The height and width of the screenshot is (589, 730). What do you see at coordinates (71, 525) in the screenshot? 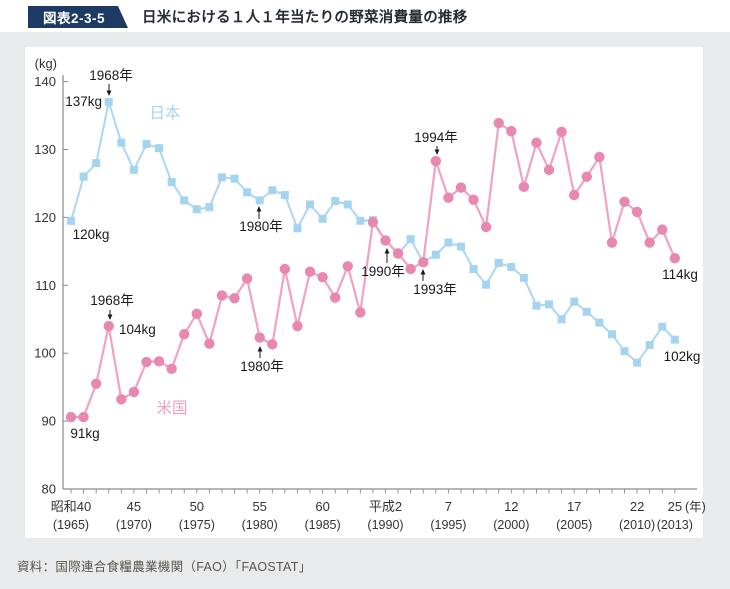
I see `x-tick-year-label: (1965)` at bounding box center [71, 525].